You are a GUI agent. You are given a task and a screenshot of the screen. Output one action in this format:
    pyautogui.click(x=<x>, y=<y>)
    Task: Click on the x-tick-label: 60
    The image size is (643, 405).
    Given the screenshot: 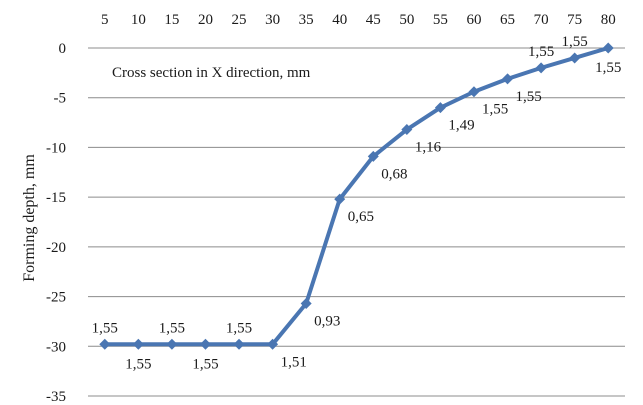 What is the action you would take?
    pyautogui.click(x=473, y=20)
    